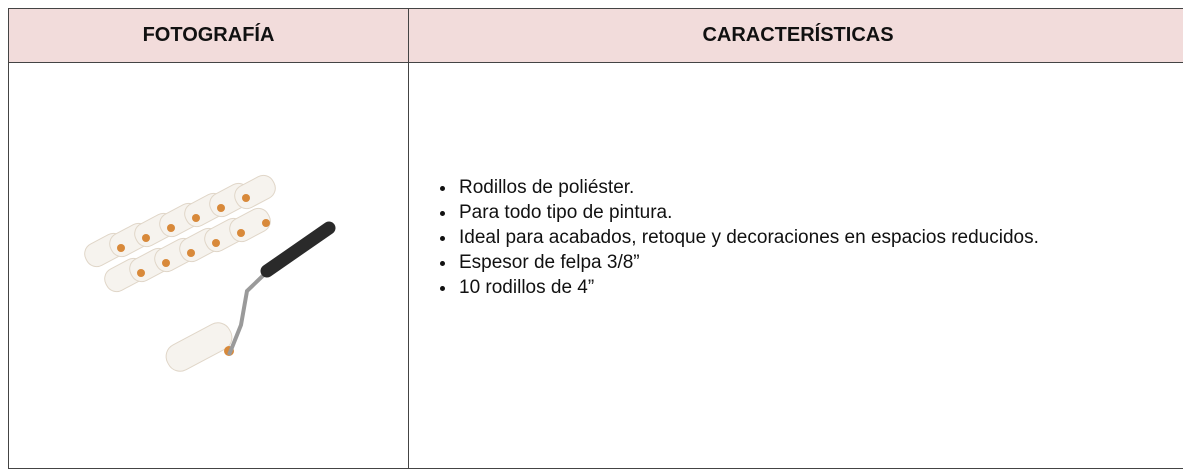  I want to click on feature: Rodillos de poliéster., so click(812, 187).